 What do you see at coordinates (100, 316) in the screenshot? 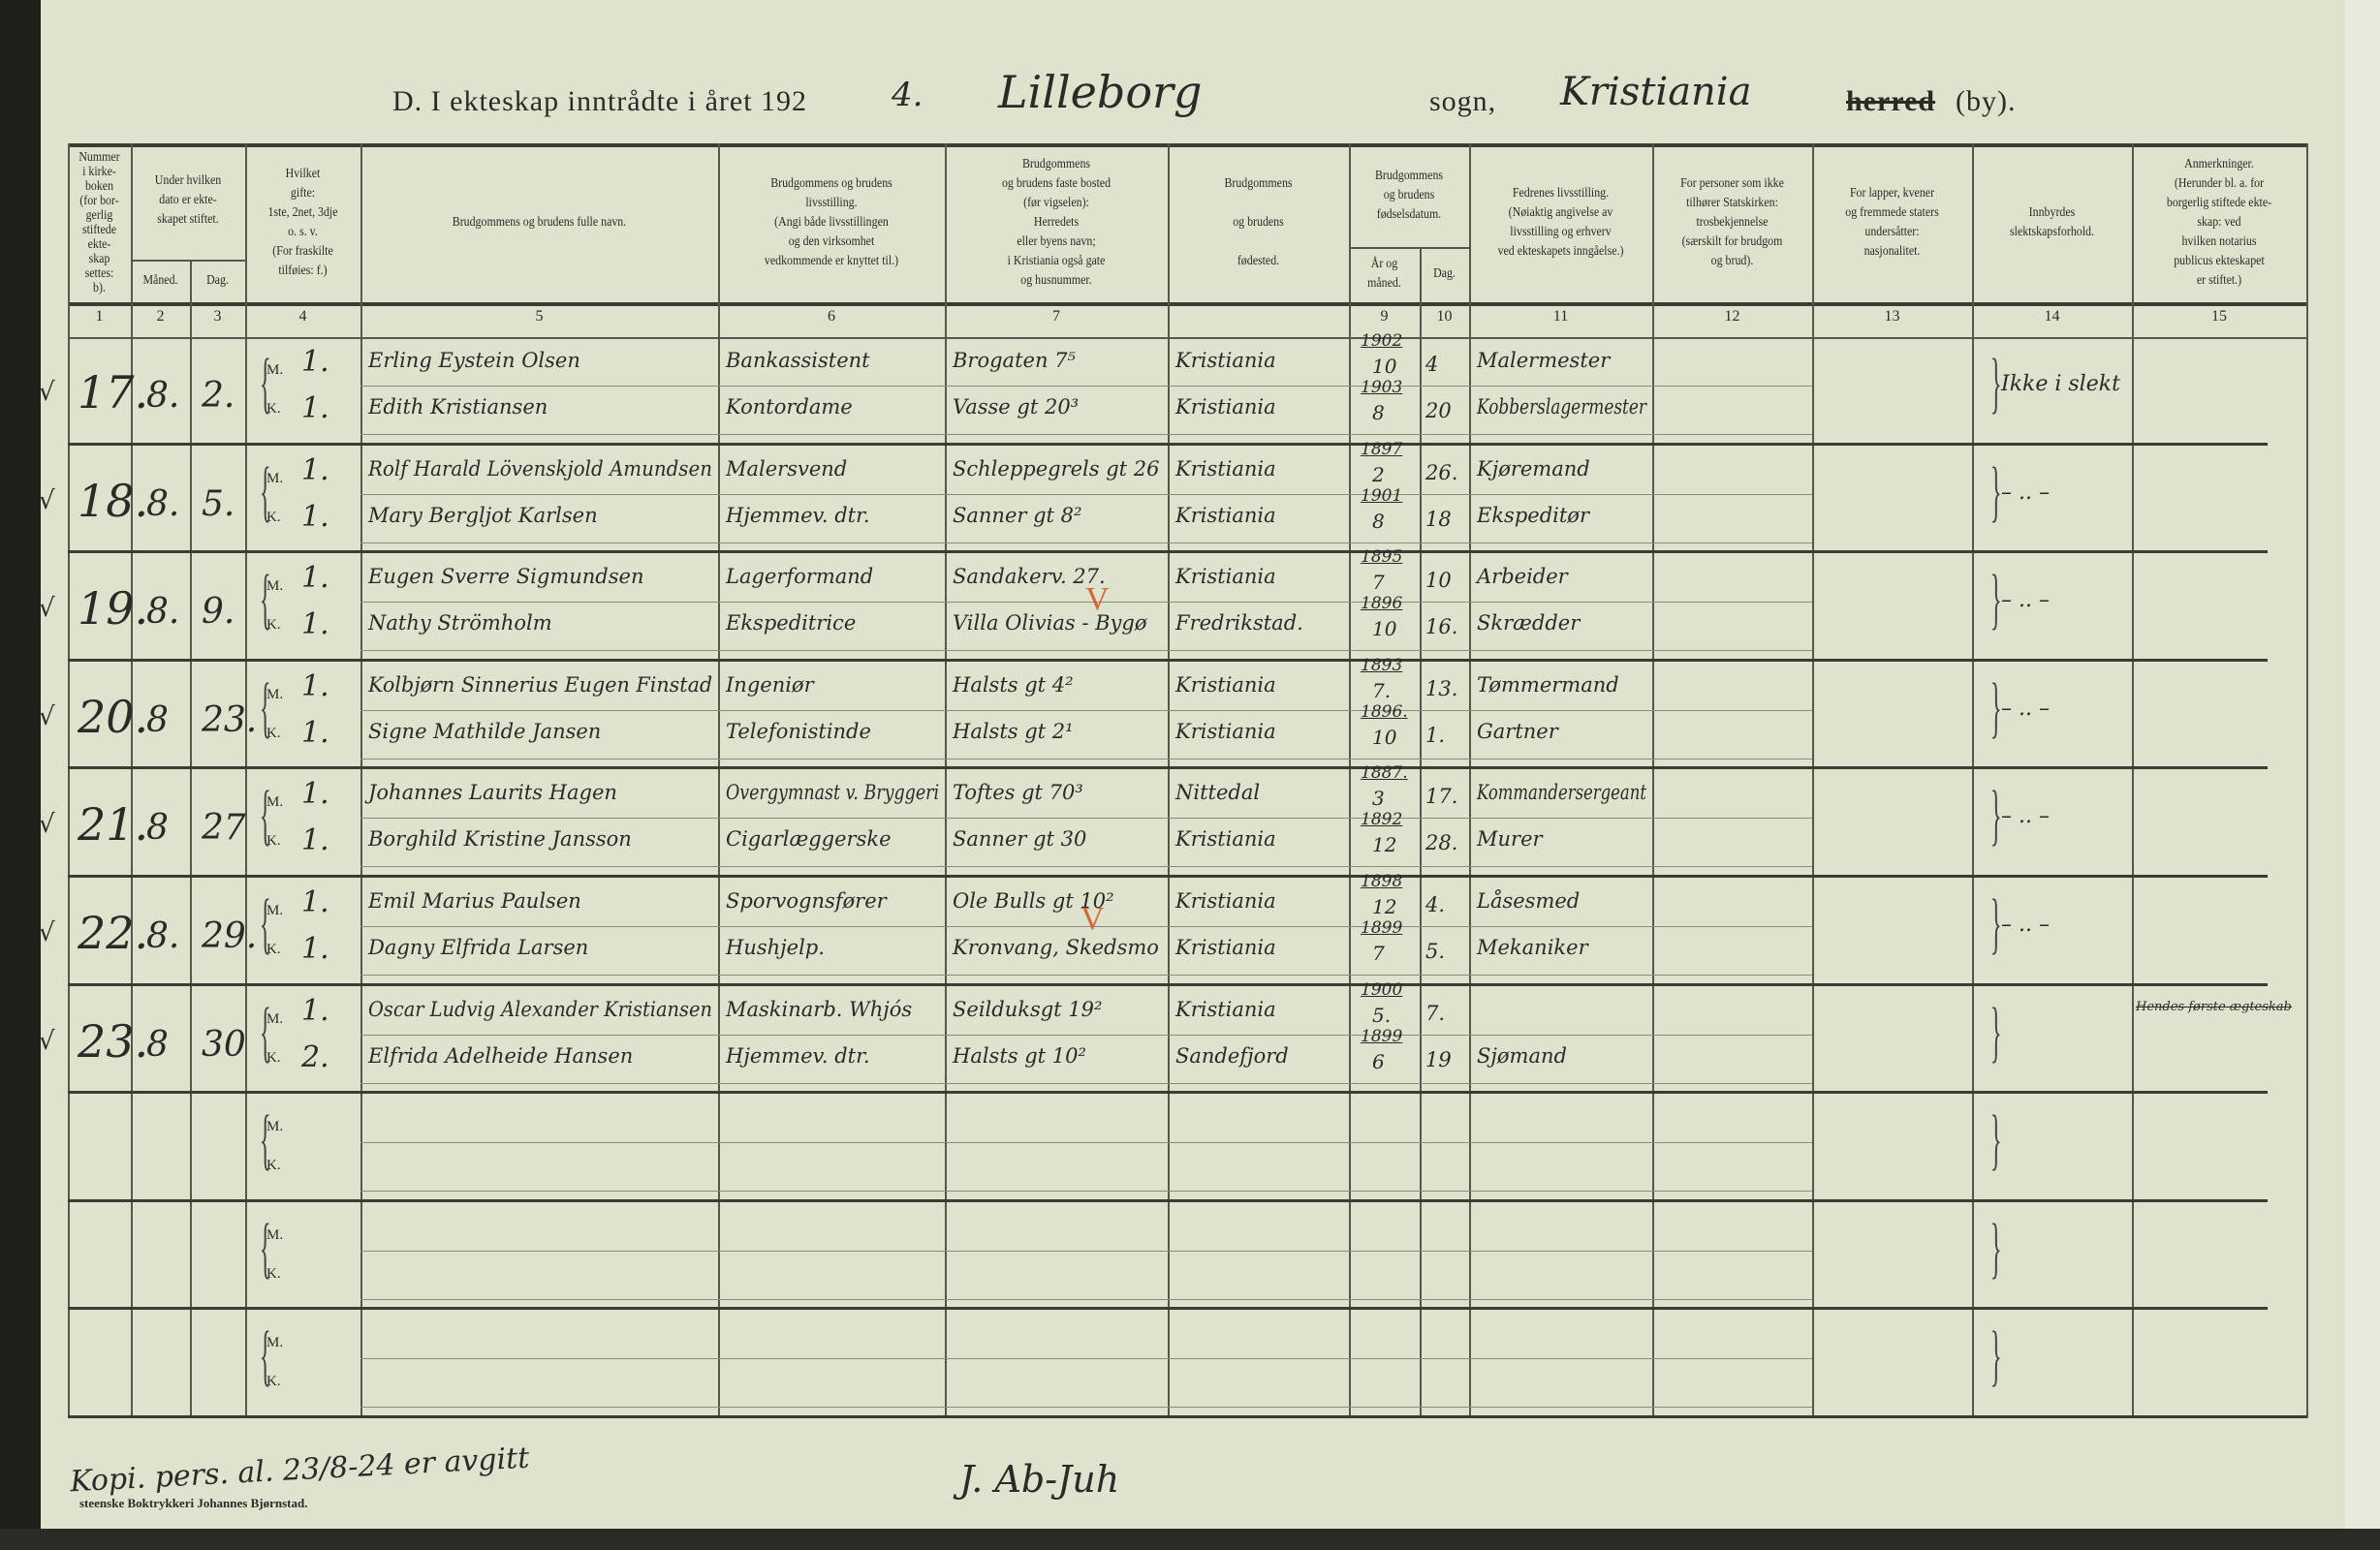
I see `column-number-1: 1` at bounding box center [100, 316].